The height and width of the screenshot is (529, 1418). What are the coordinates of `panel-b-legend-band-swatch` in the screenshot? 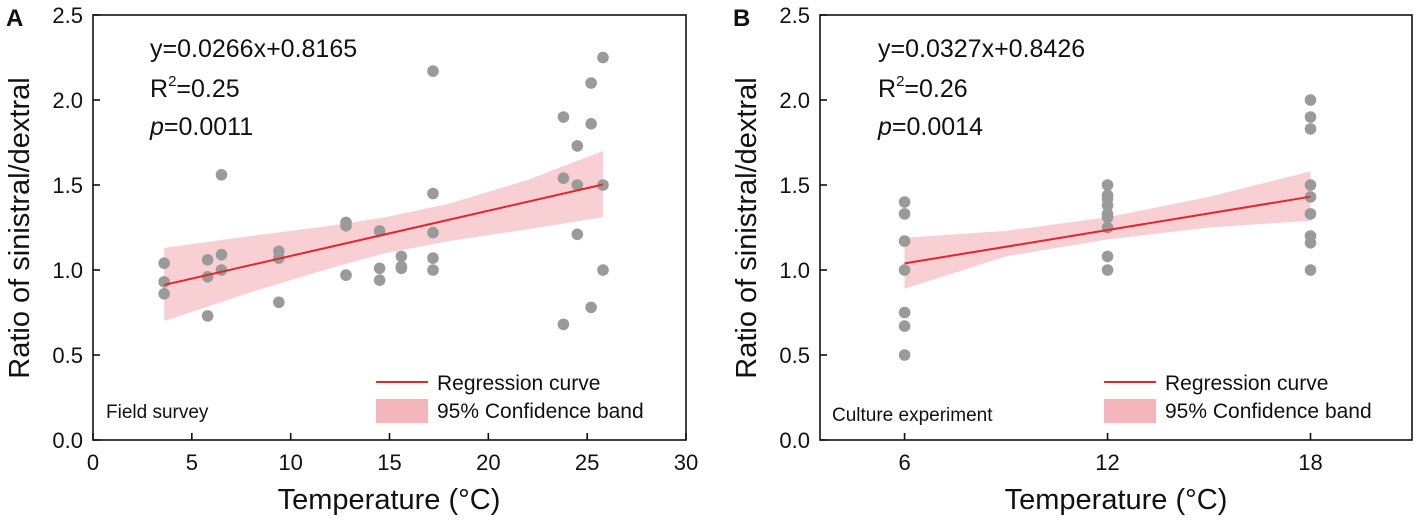 It's located at (1130, 411).